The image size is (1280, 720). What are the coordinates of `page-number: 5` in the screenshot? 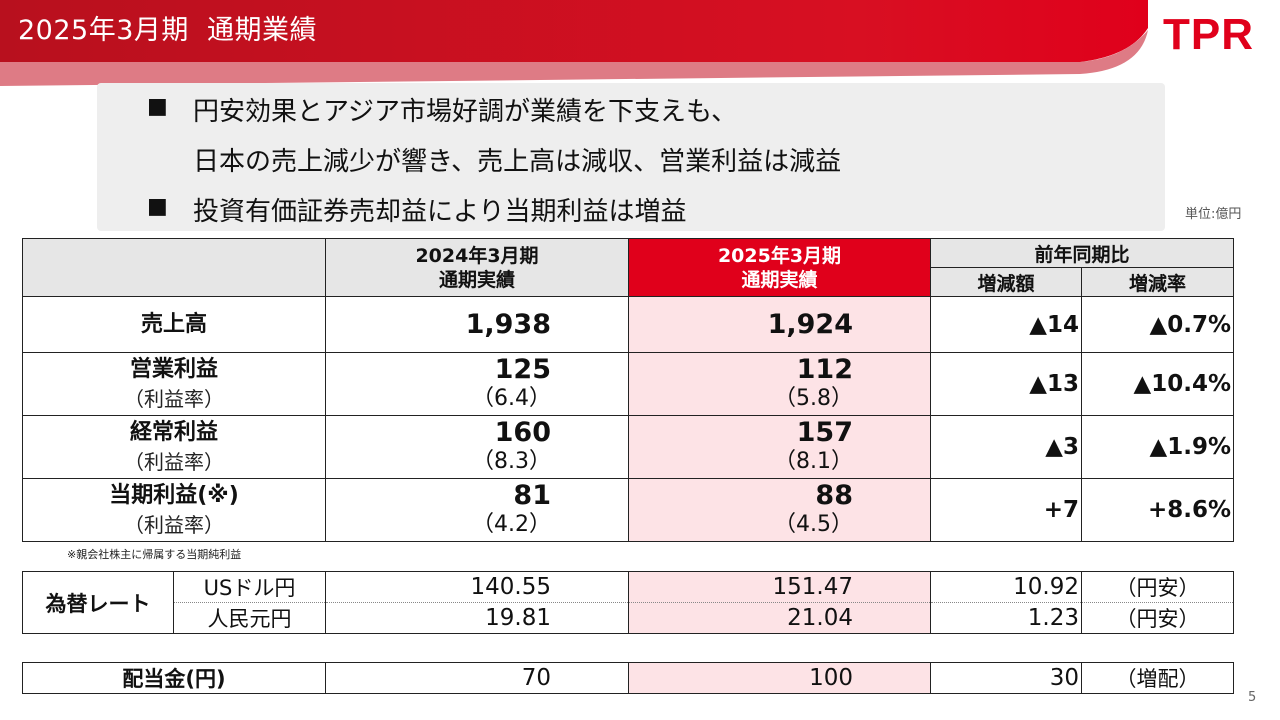 It's located at (1252, 697).